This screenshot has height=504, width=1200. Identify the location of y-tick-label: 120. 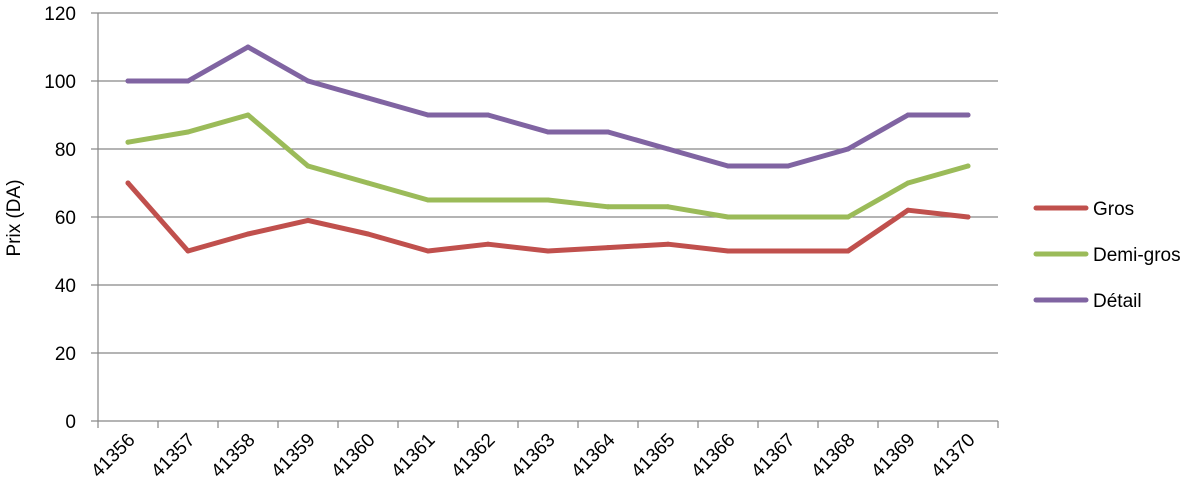
(60, 14).